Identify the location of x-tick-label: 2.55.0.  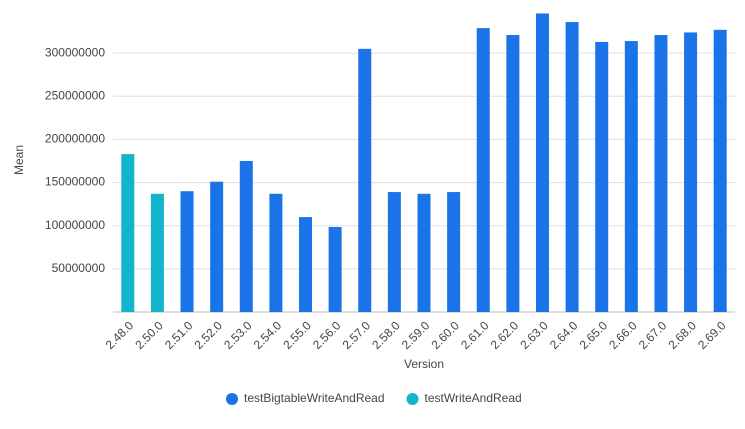
(297, 335).